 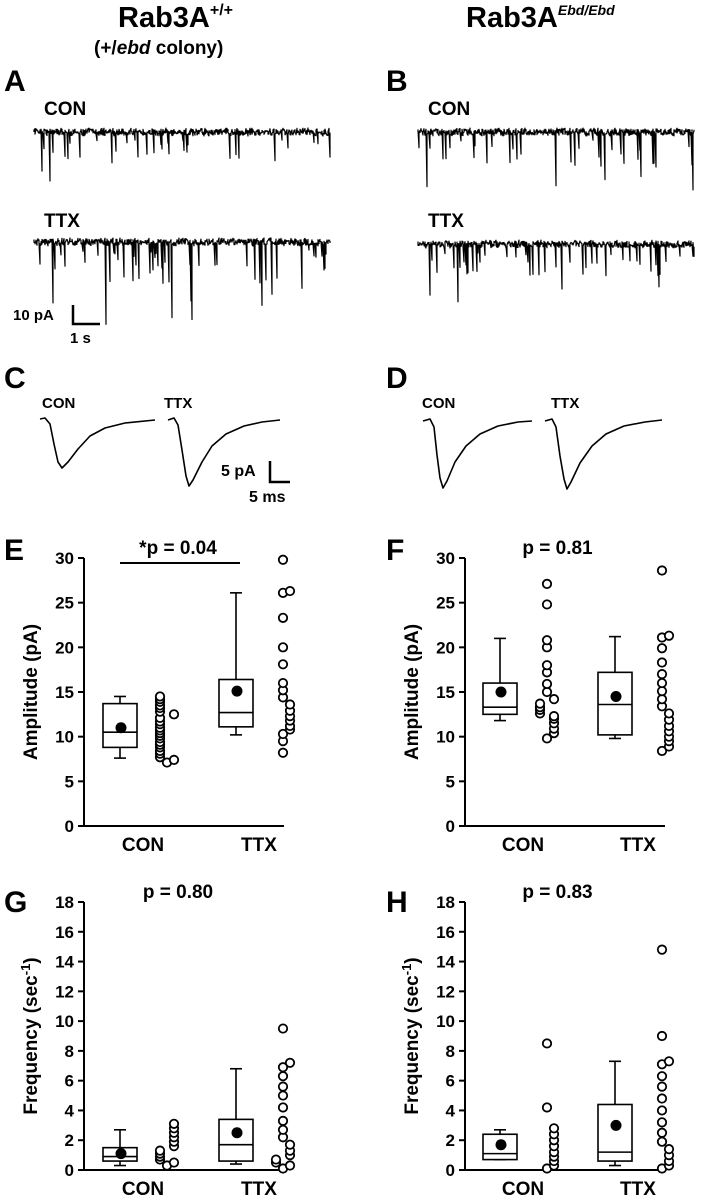 I want to click on left-subtitle: (+/ebd colony), so click(x=158, y=48).